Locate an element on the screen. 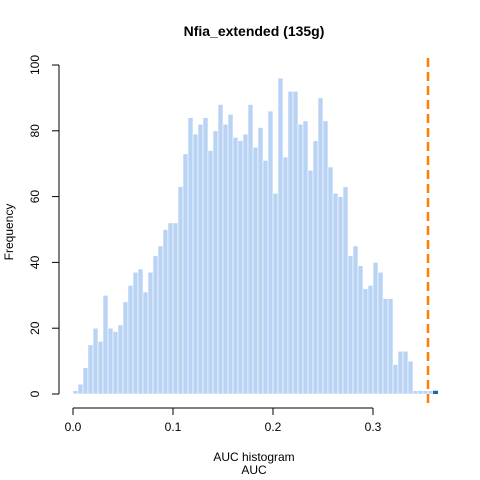  x-axis-sublabel: AUC is located at coordinates (254, 470).